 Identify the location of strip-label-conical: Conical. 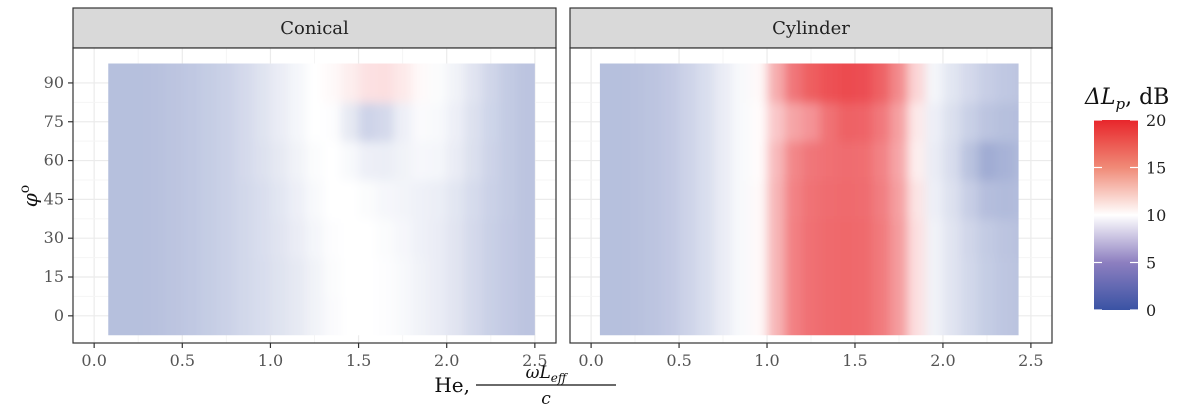
(314, 28).